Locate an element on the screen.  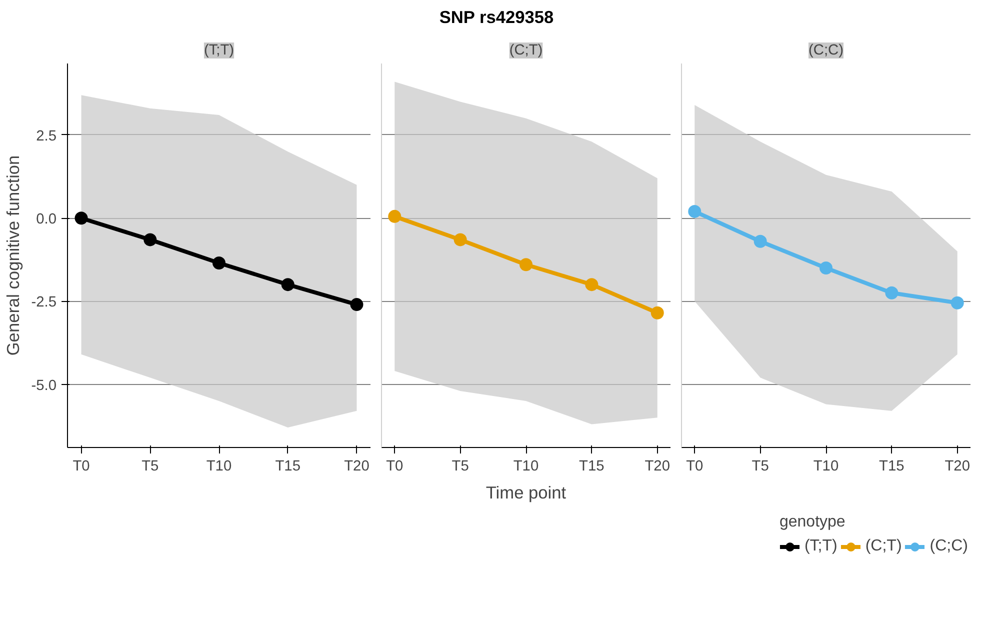
chart-subtitle: (T;T) is located at coordinates (219, 50).